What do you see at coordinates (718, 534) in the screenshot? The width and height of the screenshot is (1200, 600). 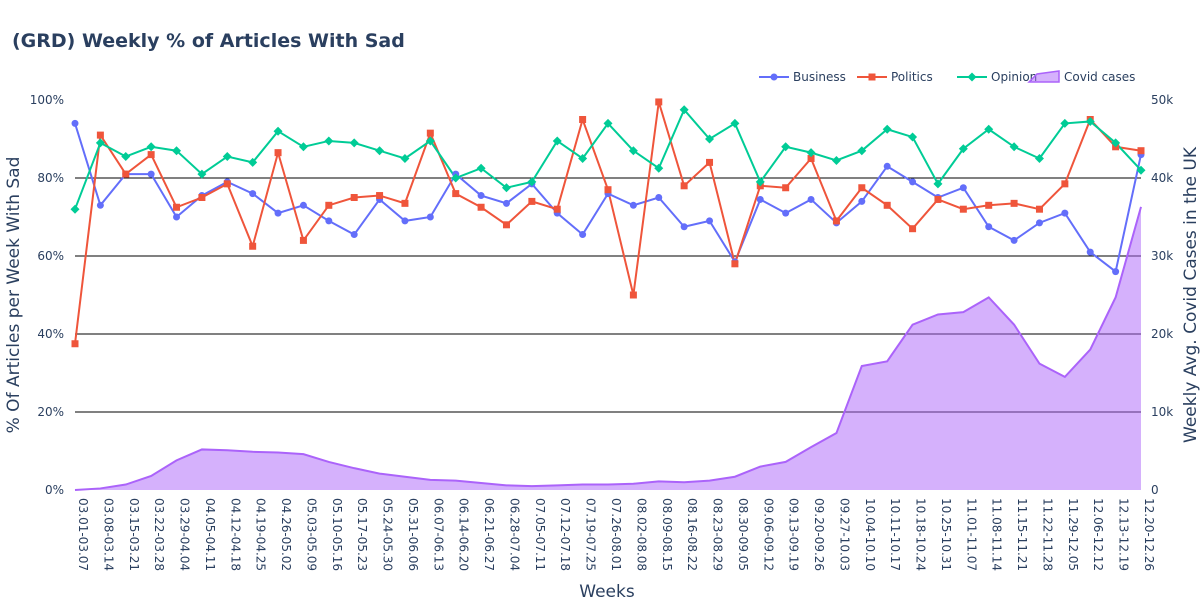 I see `x-tick-label: 08.23-08.29` at bounding box center [718, 534].